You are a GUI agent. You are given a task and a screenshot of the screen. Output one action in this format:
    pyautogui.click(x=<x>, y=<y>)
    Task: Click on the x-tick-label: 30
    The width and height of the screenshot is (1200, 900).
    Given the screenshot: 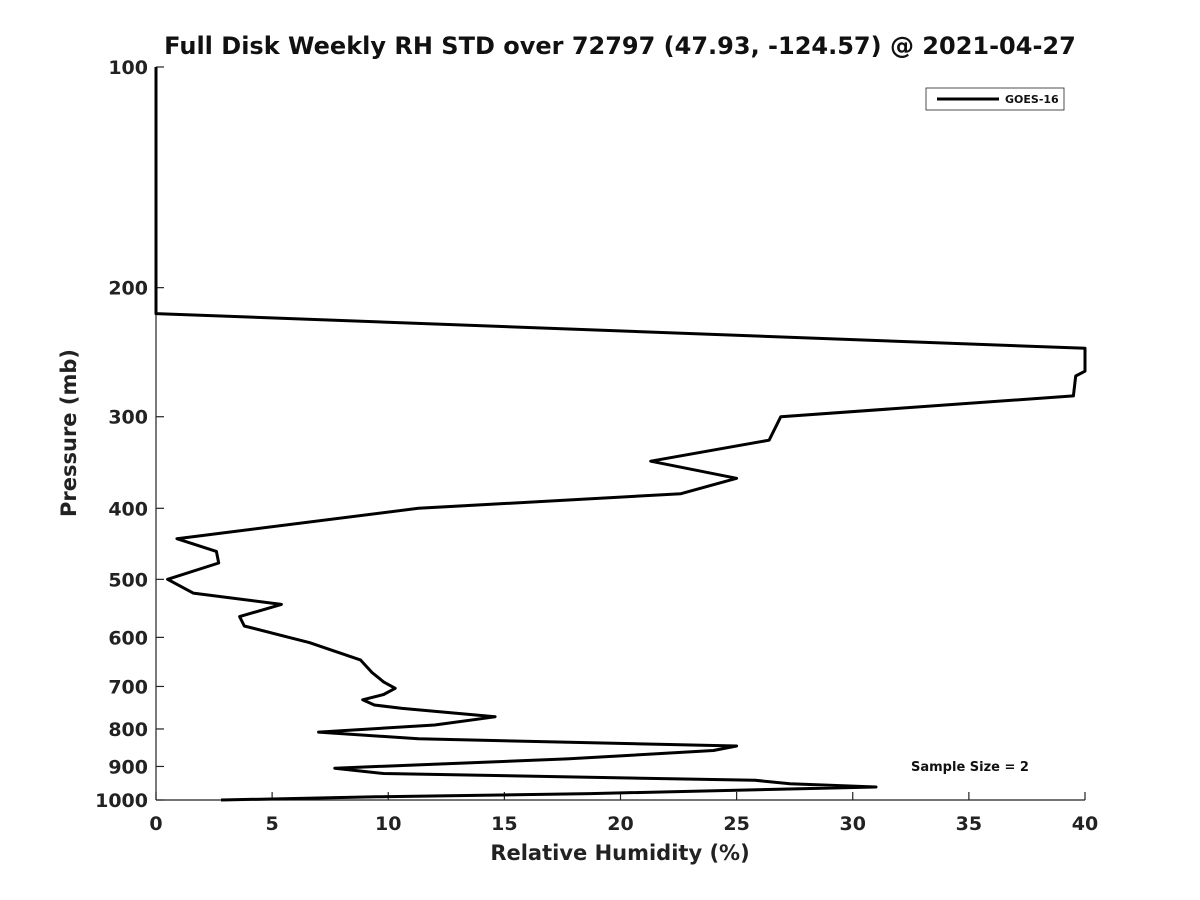 What is the action you would take?
    pyautogui.click(x=853, y=824)
    